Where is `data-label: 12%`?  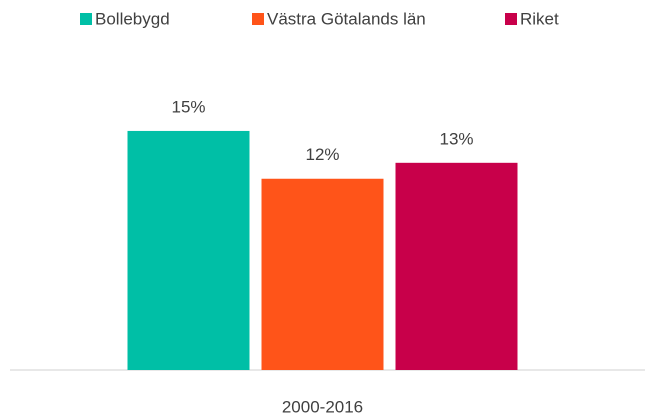
data-label: 12% is located at coordinates (322, 154).